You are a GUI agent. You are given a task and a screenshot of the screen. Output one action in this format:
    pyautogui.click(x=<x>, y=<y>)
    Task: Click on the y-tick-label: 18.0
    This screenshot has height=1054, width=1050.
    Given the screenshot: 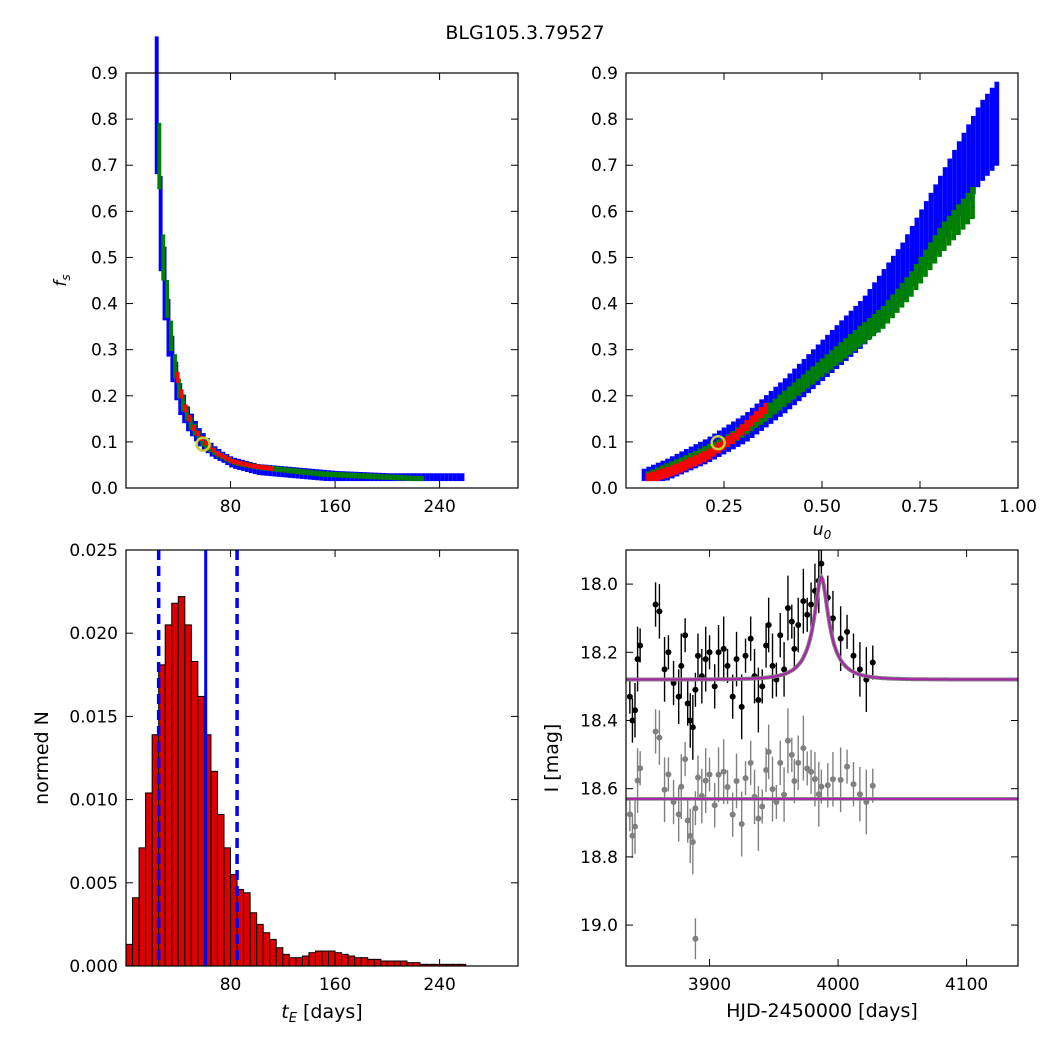 What is the action you would take?
    pyautogui.click(x=599, y=585)
    